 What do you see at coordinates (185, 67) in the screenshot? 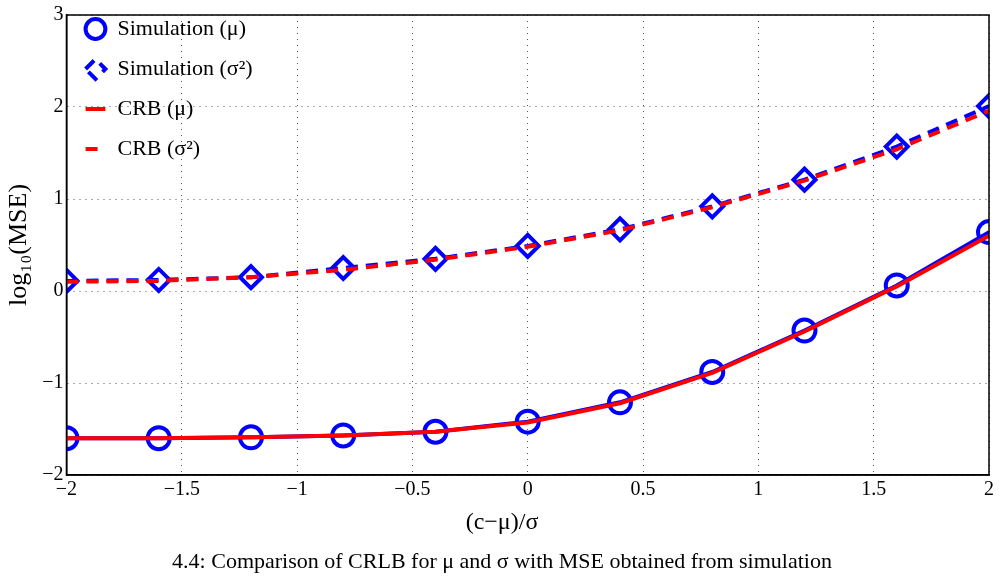
I see `legend-label: Simulation (σ²)` at bounding box center [185, 67].